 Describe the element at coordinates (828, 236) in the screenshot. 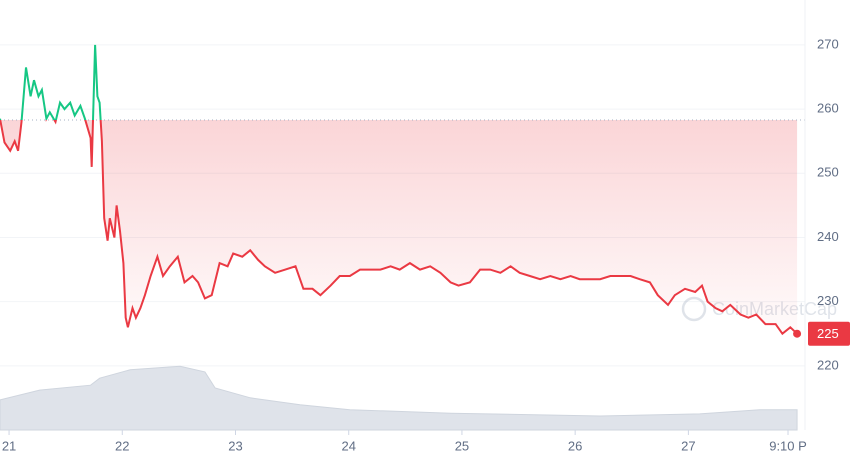

I see `y-tick-label: 240` at that location.